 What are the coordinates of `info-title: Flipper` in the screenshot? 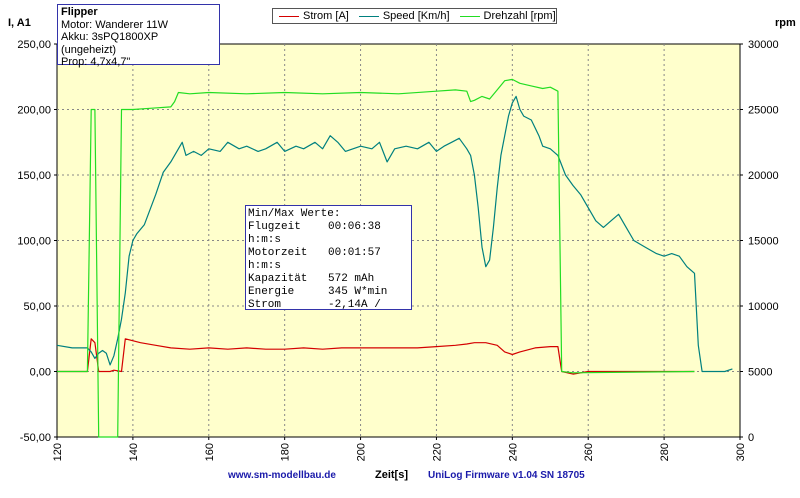 It's located at (79, 12).